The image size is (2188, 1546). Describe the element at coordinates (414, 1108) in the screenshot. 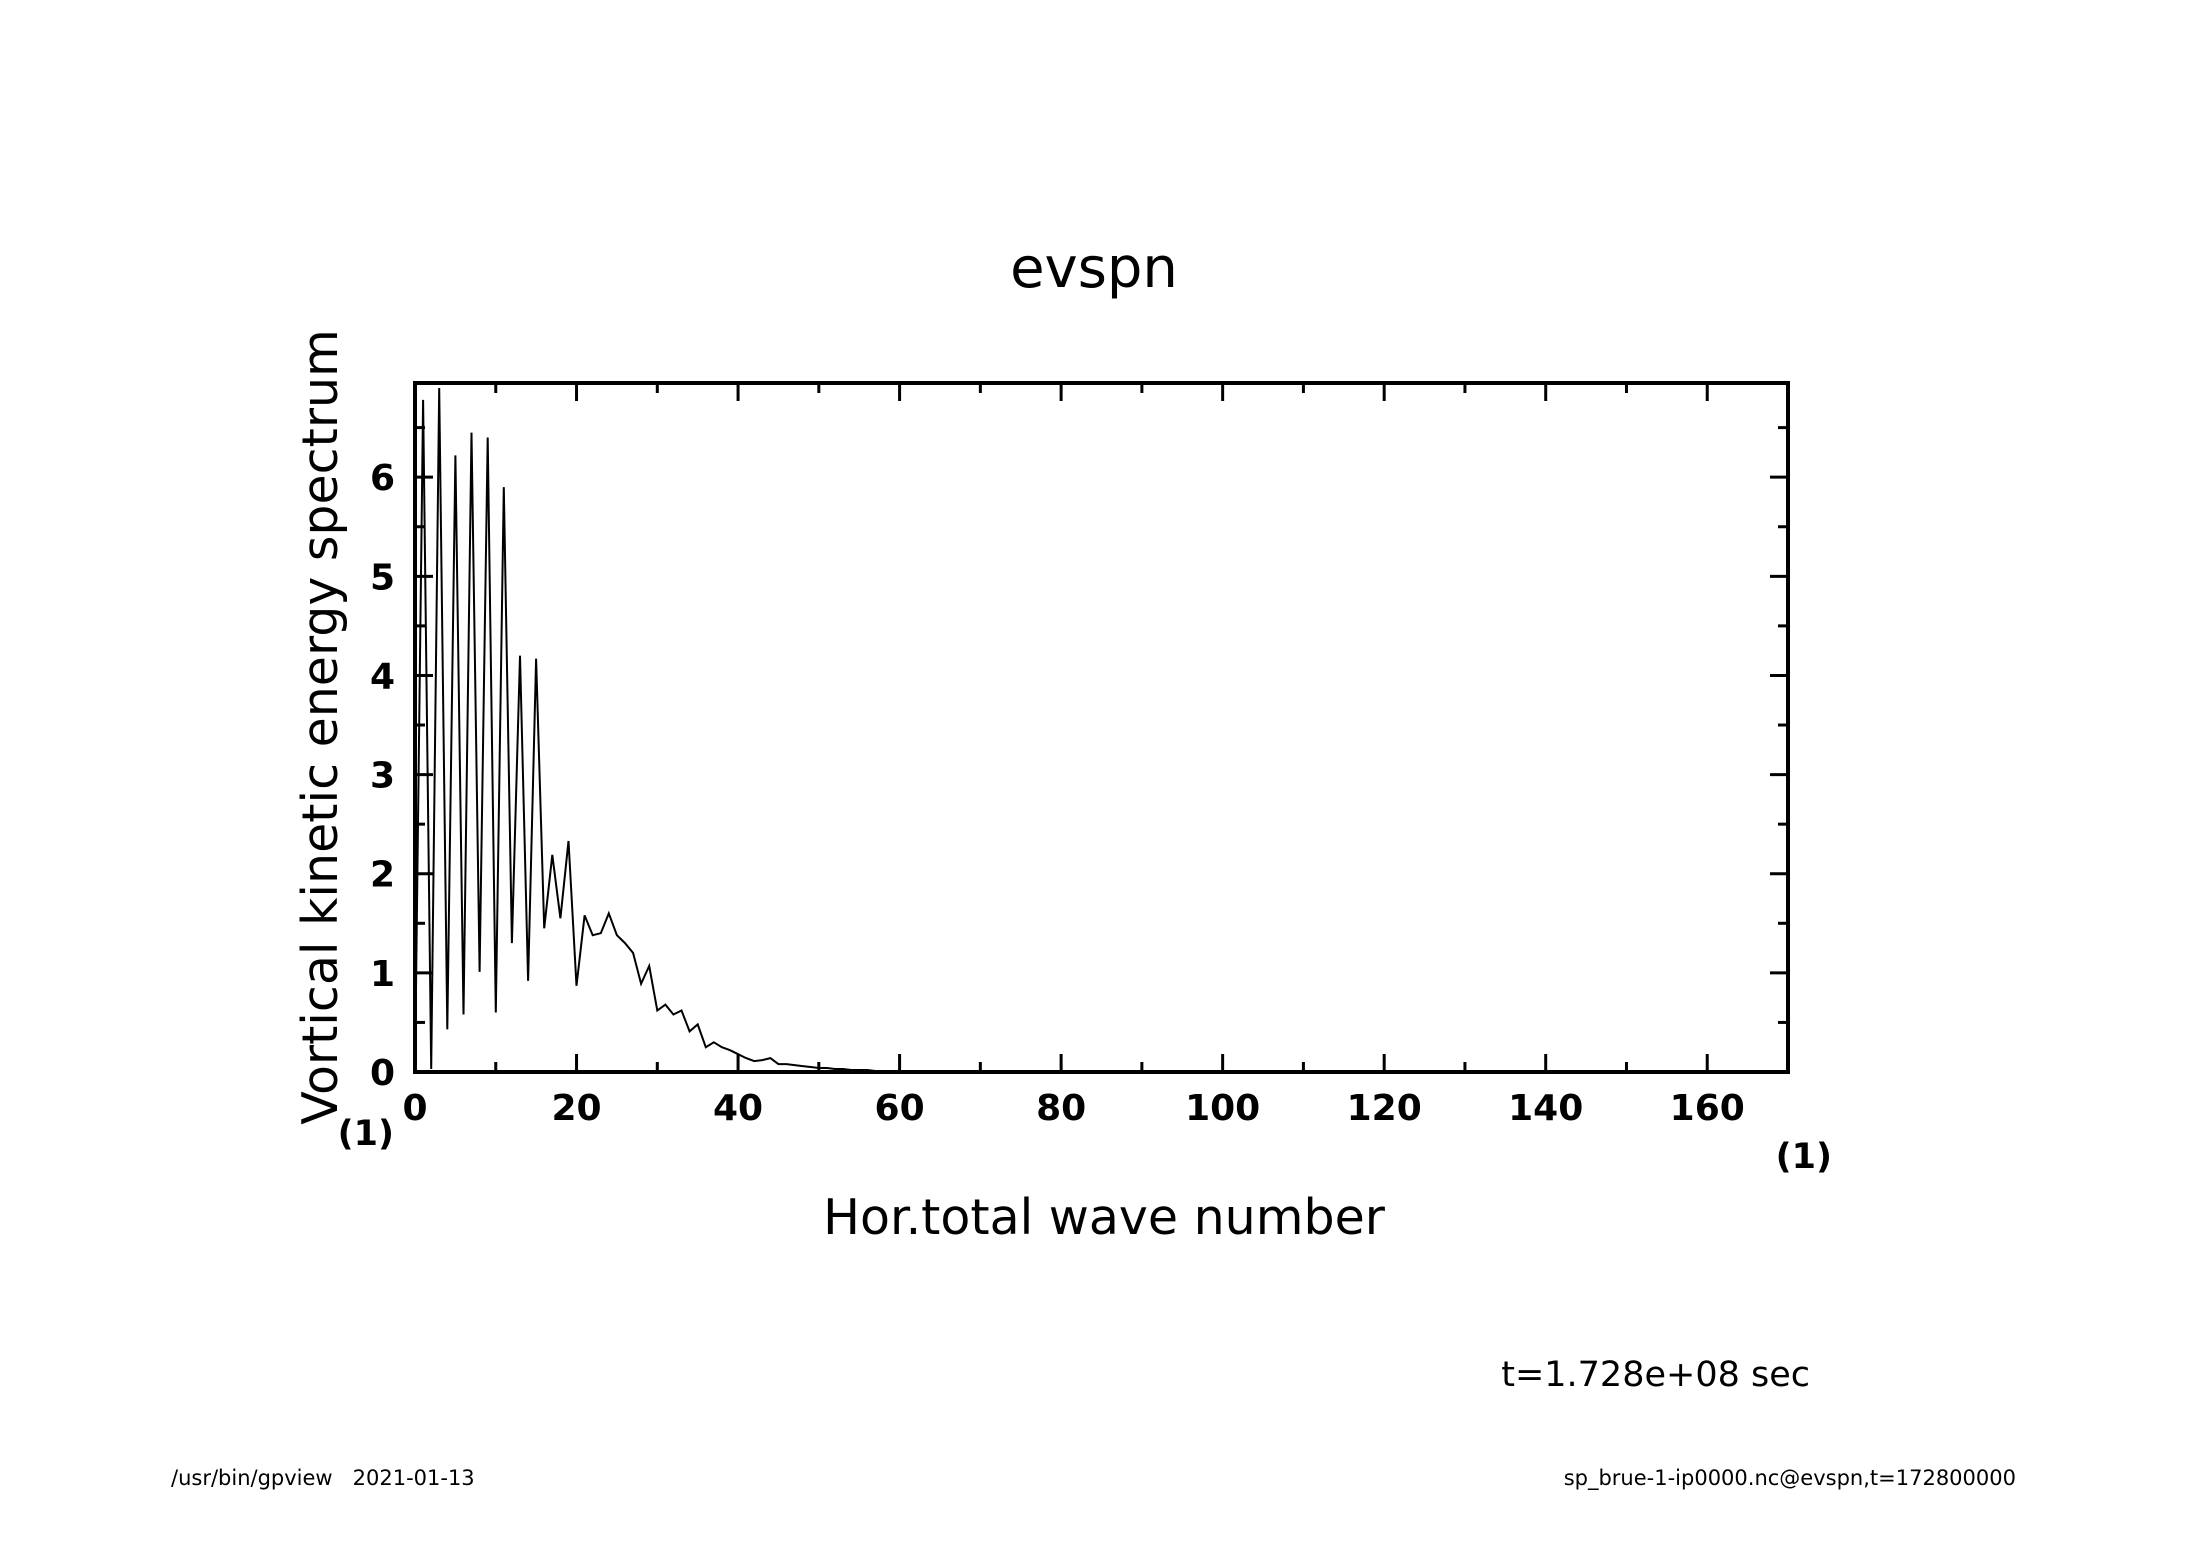

I see `x-tick-label: 0` at that location.